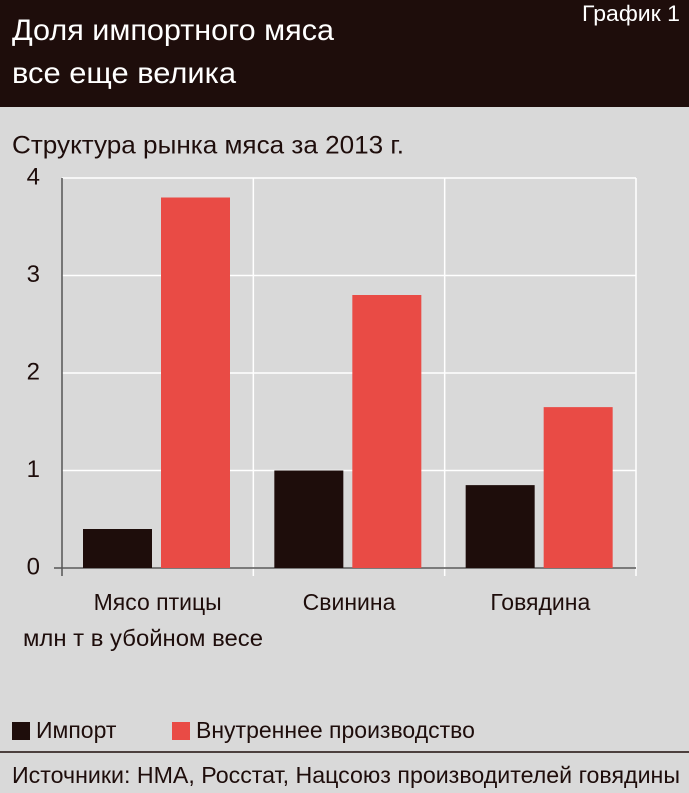  I want to click on legend-label: Внутреннее производство, so click(335, 730).